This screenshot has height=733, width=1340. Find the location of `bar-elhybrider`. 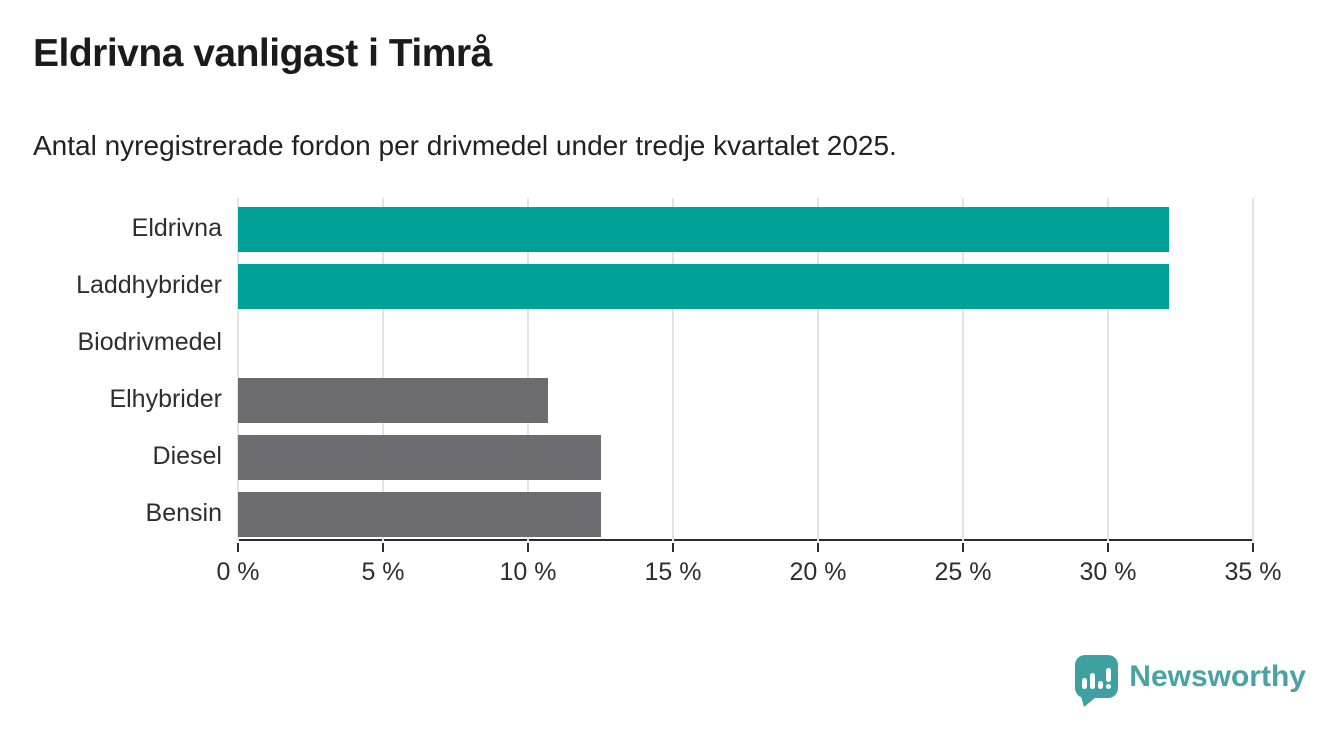

bar-elhybrider is located at coordinates (393, 400).